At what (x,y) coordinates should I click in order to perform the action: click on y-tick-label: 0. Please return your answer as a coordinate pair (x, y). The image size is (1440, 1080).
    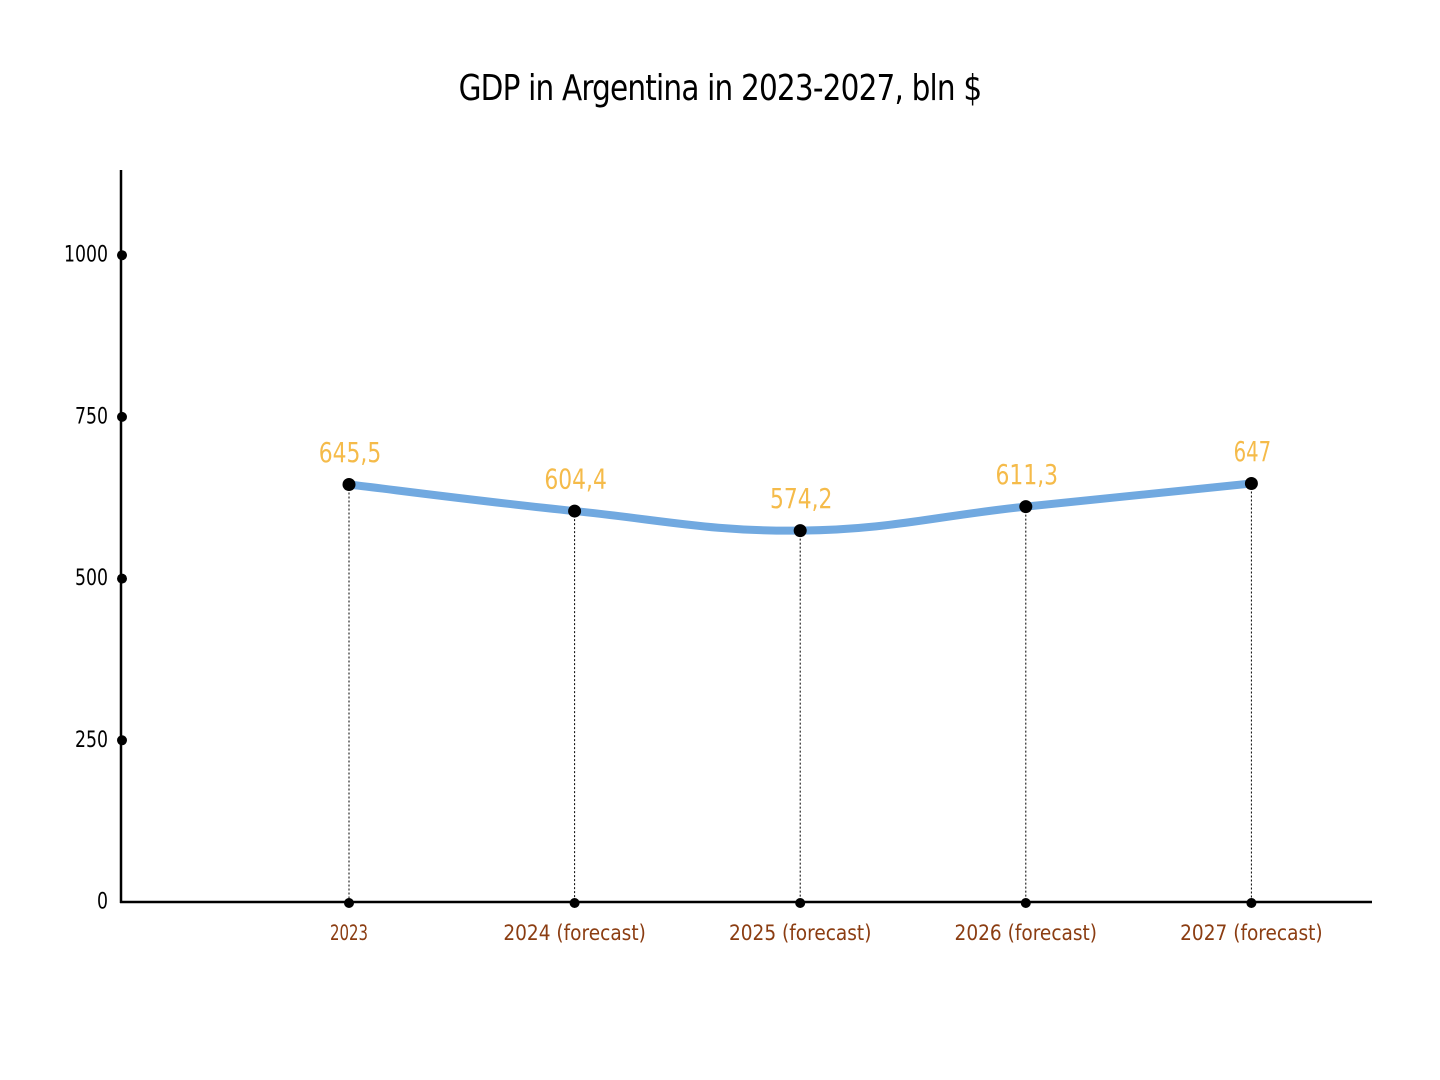
    Looking at the image, I should click on (102, 902).